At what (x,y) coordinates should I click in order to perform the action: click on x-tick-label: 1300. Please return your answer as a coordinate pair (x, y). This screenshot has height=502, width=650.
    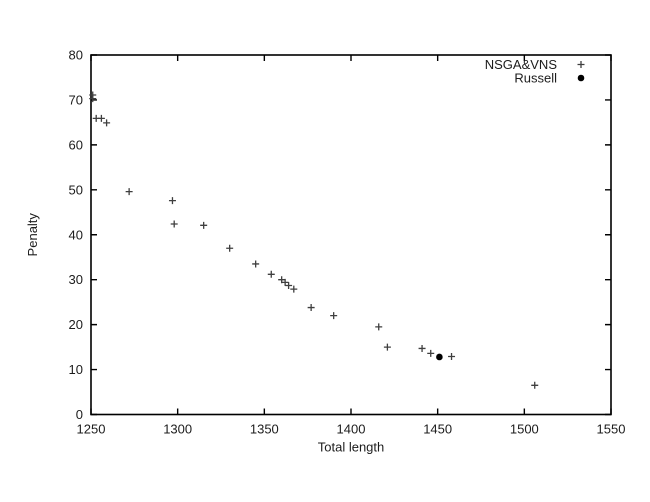
    Looking at the image, I should click on (177, 429).